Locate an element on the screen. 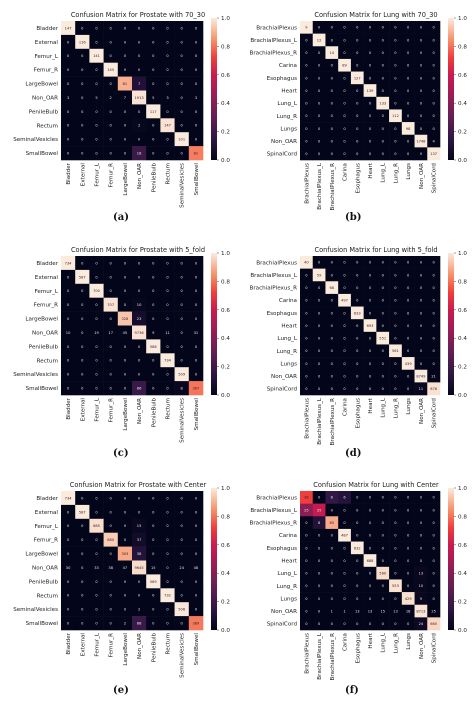 The height and width of the screenshot is (710, 474). cell-value-label: 48 is located at coordinates (196, 568).